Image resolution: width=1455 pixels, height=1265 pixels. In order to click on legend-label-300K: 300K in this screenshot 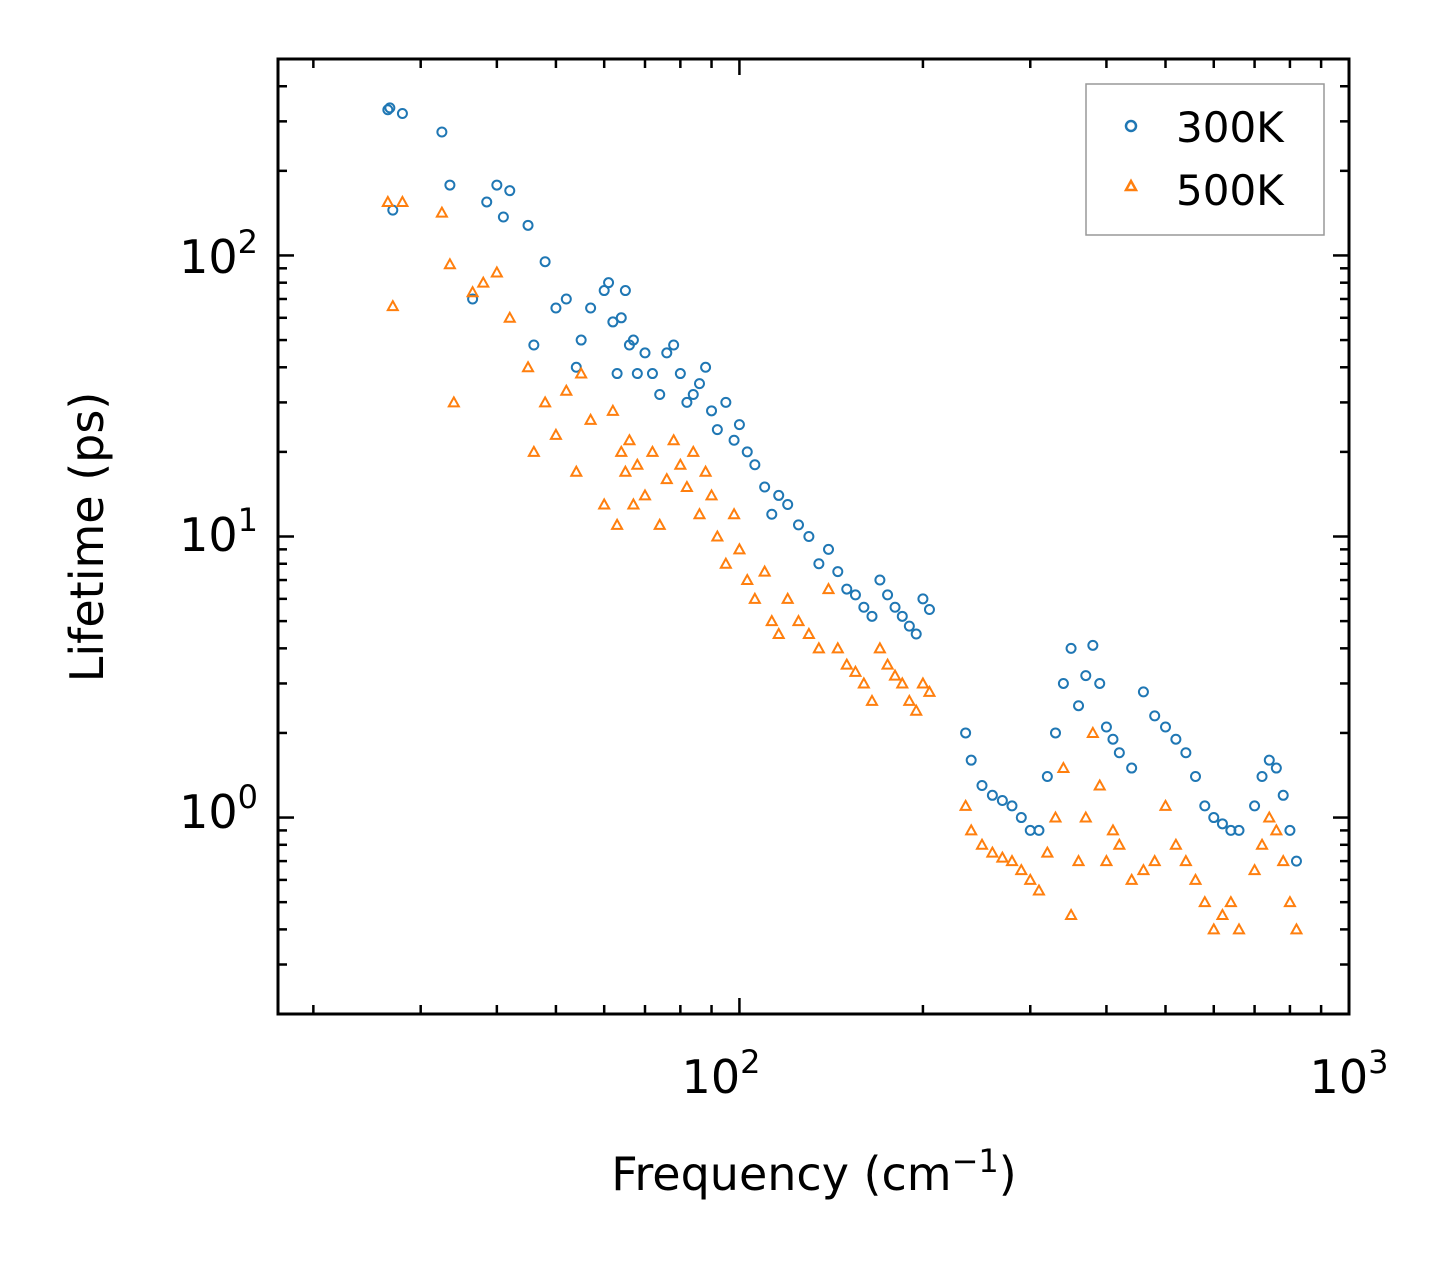, I will do `click(1230, 127)`.